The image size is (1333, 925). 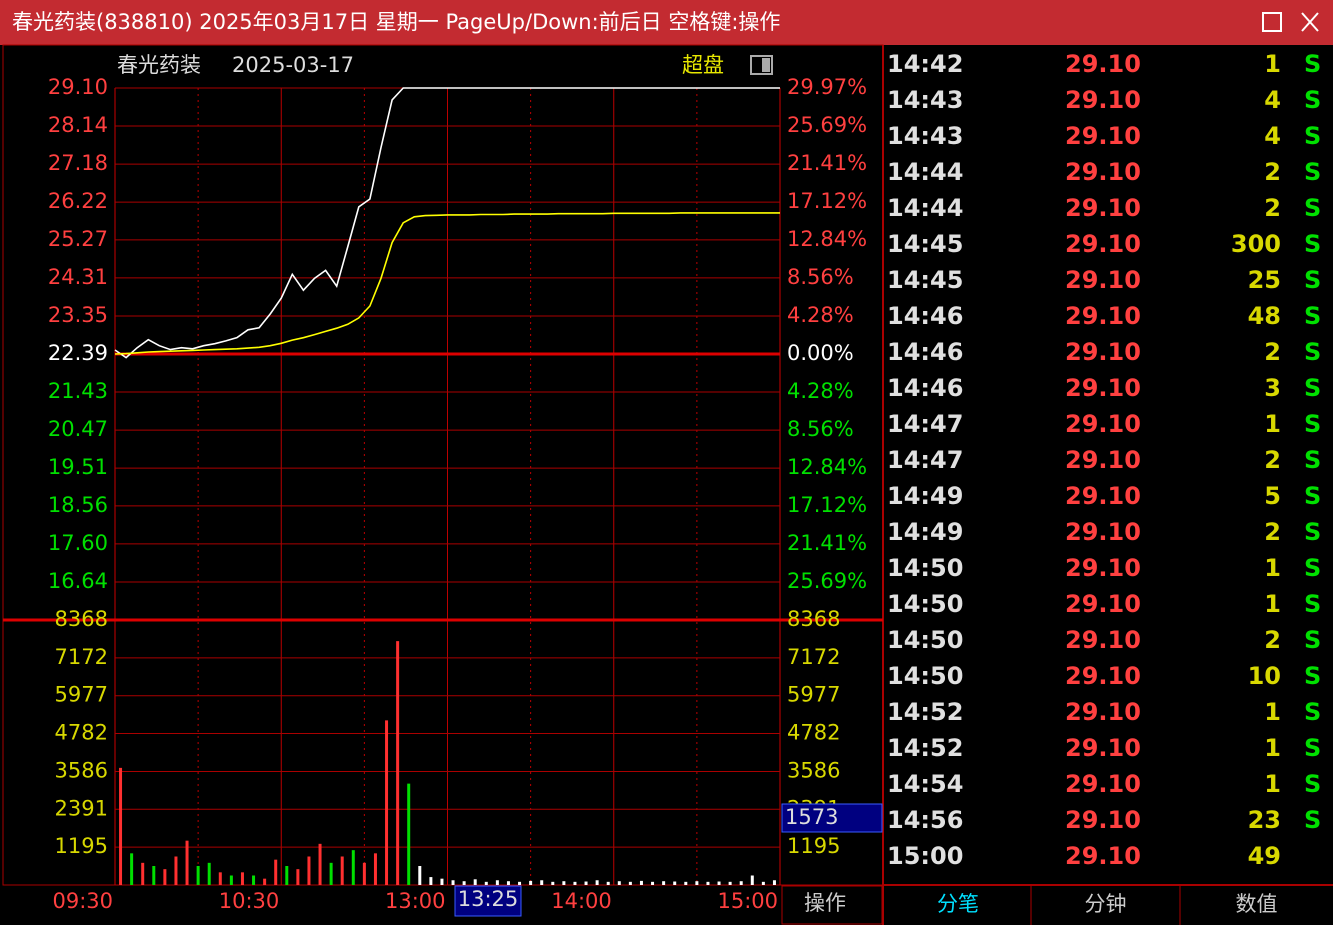 What do you see at coordinates (1272, 22) in the screenshot?
I see `maximize-button` at bounding box center [1272, 22].